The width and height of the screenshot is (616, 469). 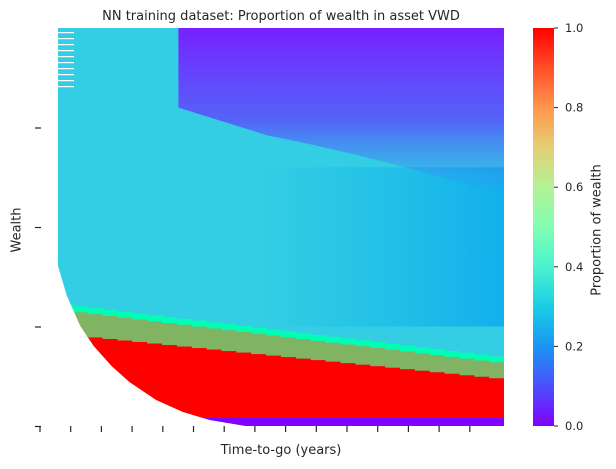 What do you see at coordinates (597, 230) in the screenshot?
I see `colorbar-label: Proportion of wealth` at bounding box center [597, 230].